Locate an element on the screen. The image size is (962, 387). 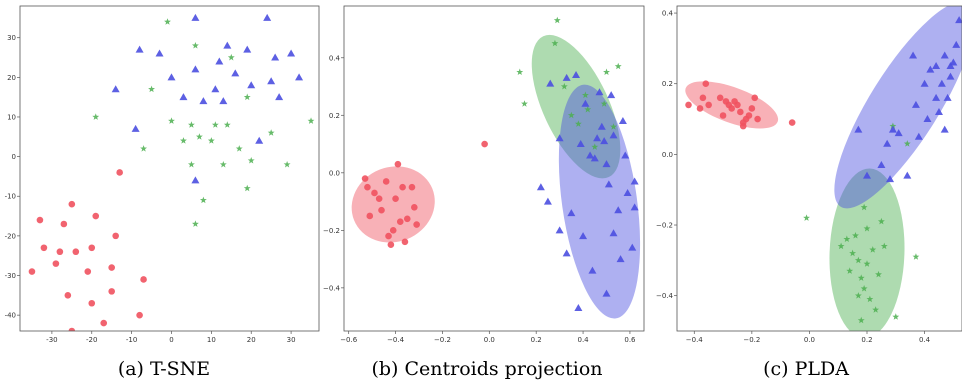
y-tick-label: -30 is located at coordinates (10, 276).